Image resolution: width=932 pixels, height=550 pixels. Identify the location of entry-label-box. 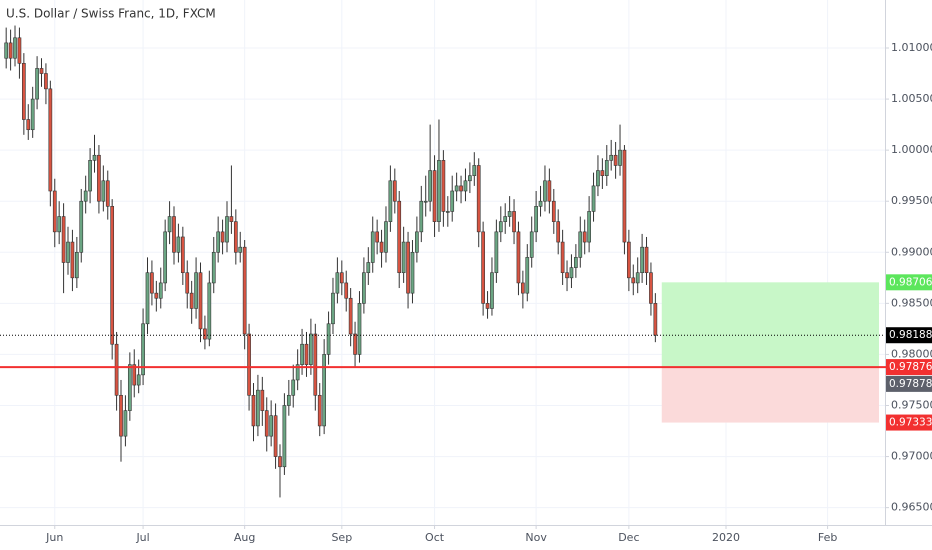
(909, 367).